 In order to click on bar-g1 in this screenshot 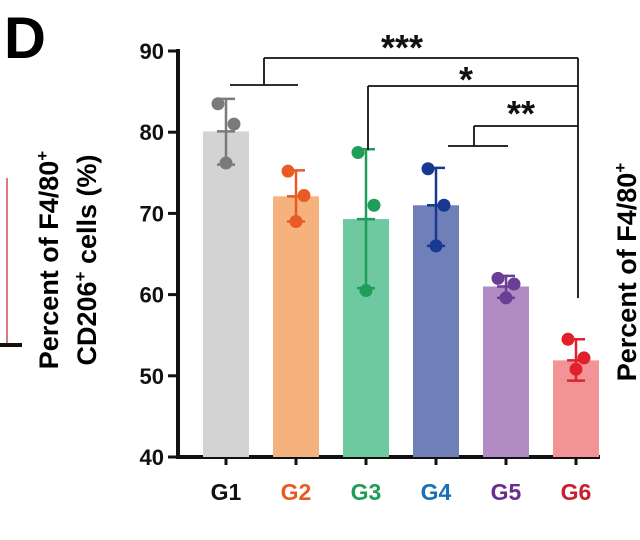, I will do `click(226, 294)`.